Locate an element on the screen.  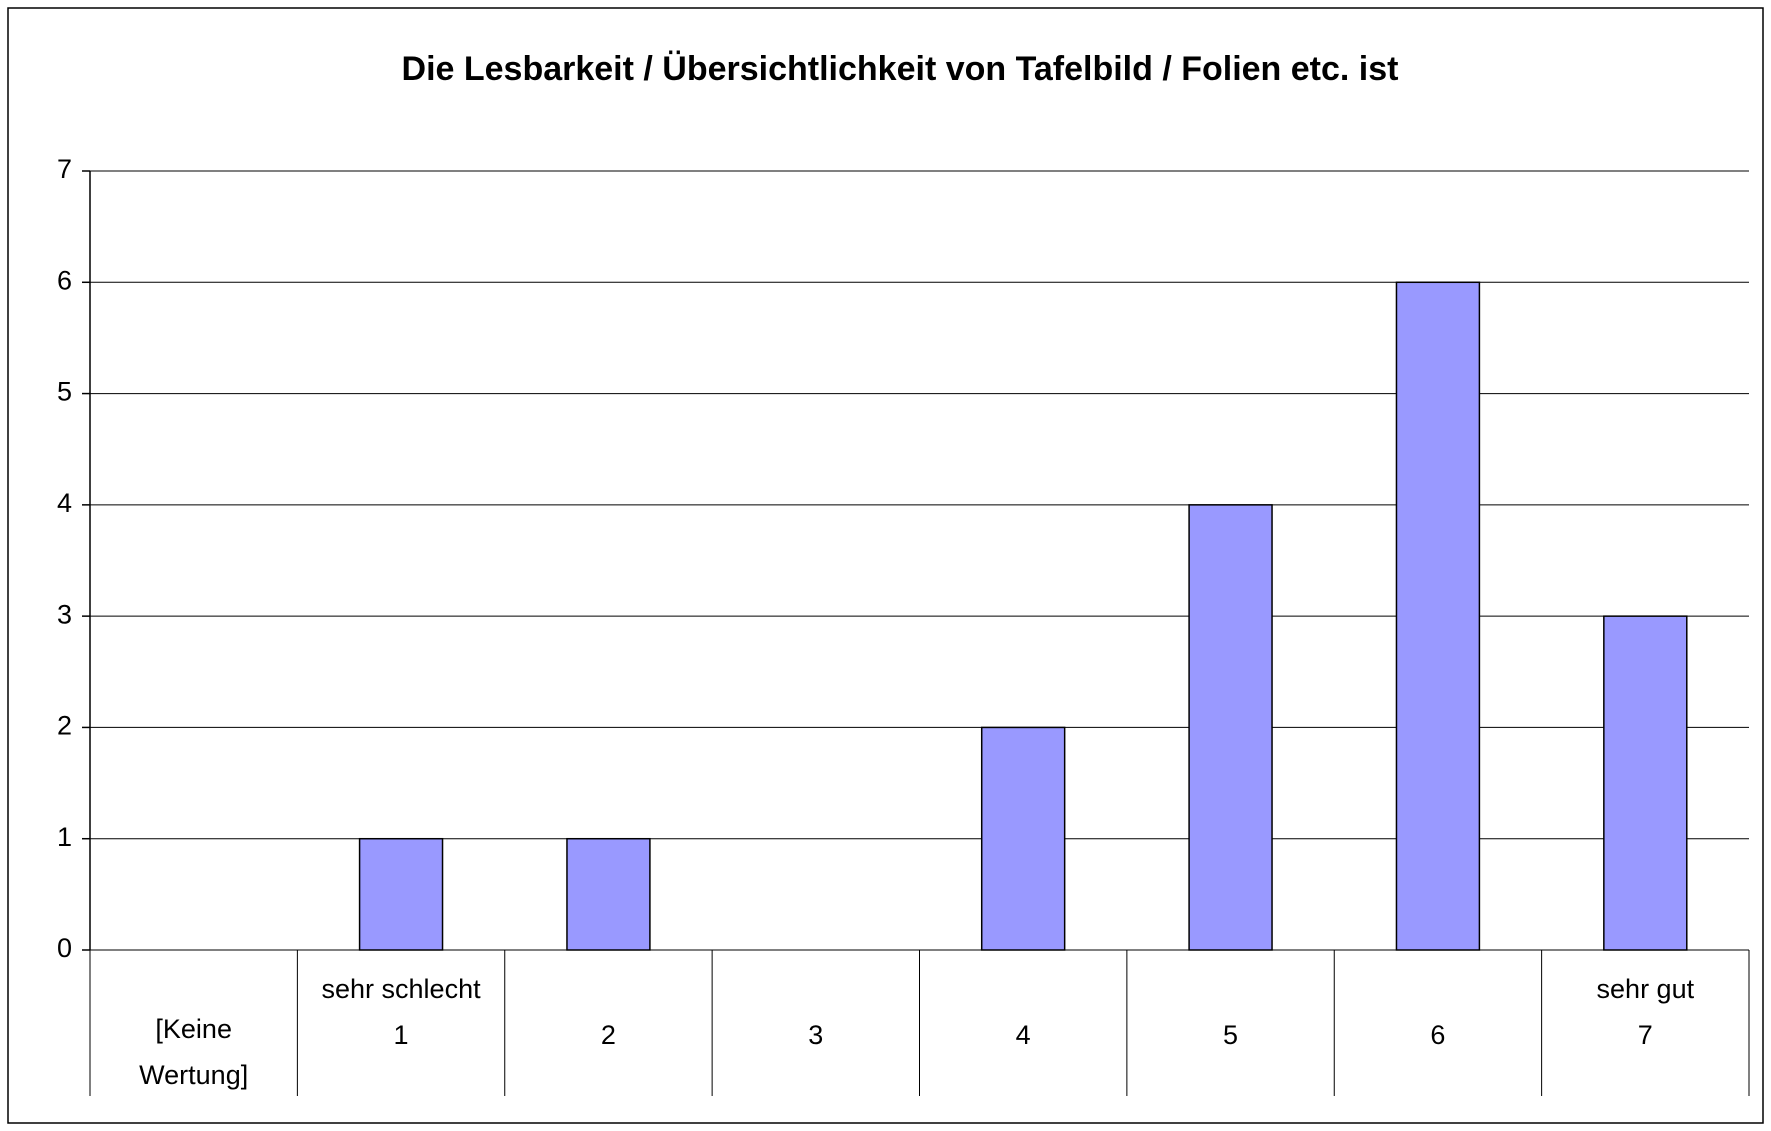
x-tick-label: [Keine is located at coordinates (193, 1029).